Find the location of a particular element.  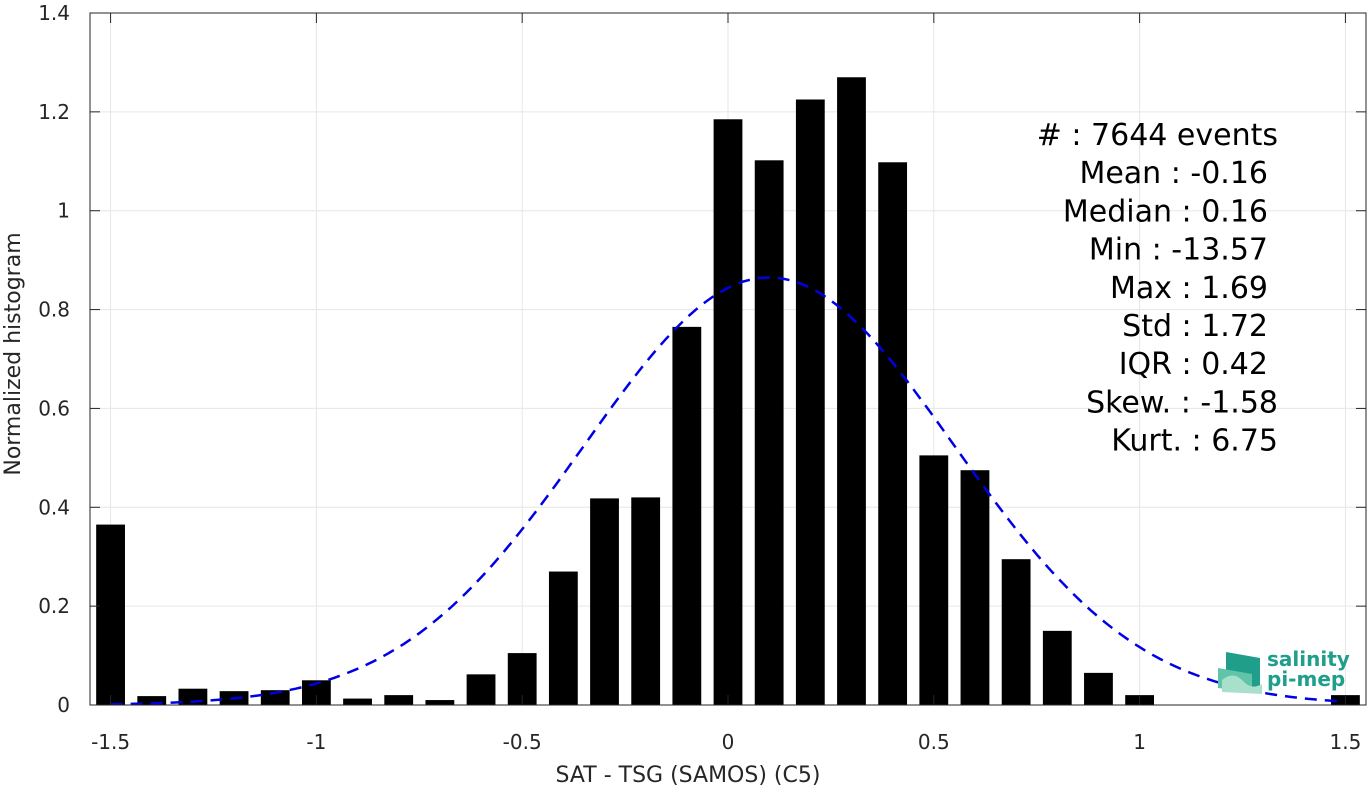

stats-line: Skew. : -1.58 is located at coordinates (1182, 402).